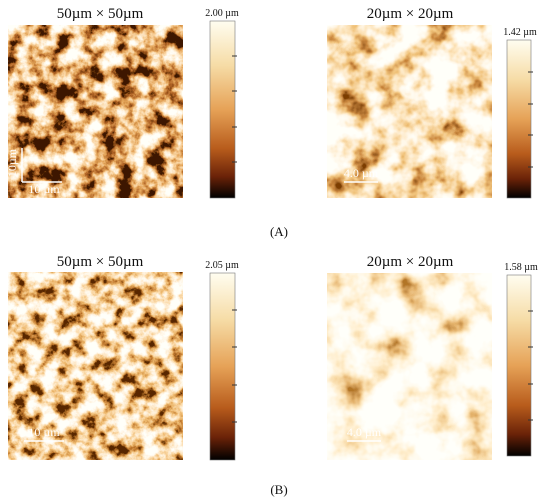 The height and width of the screenshot is (504, 550). Describe the element at coordinates (12, 162) in the screenshot. I see `scale-bar-label: 10µm` at that location.